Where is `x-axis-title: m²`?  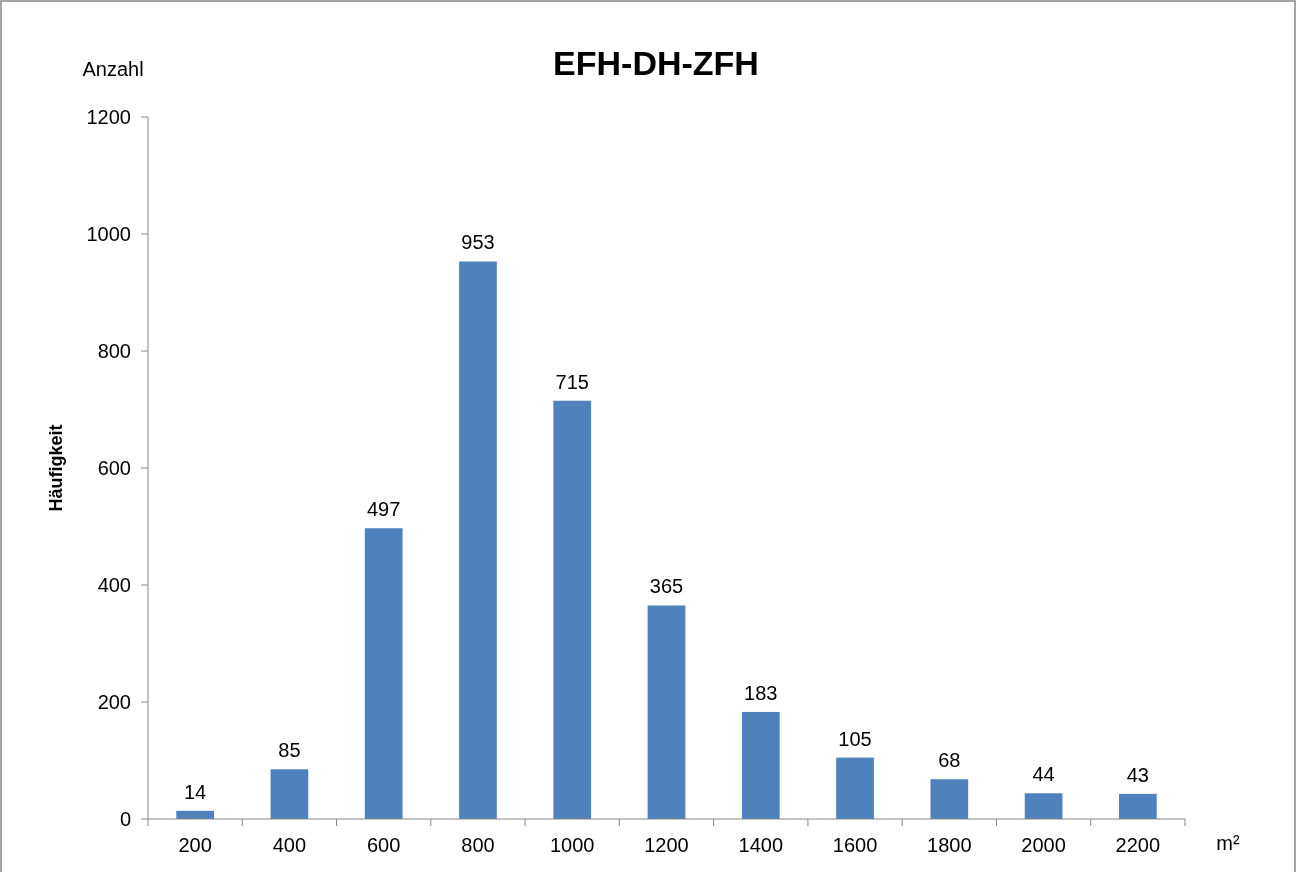
x-axis-title: m² is located at coordinates (1228, 843).